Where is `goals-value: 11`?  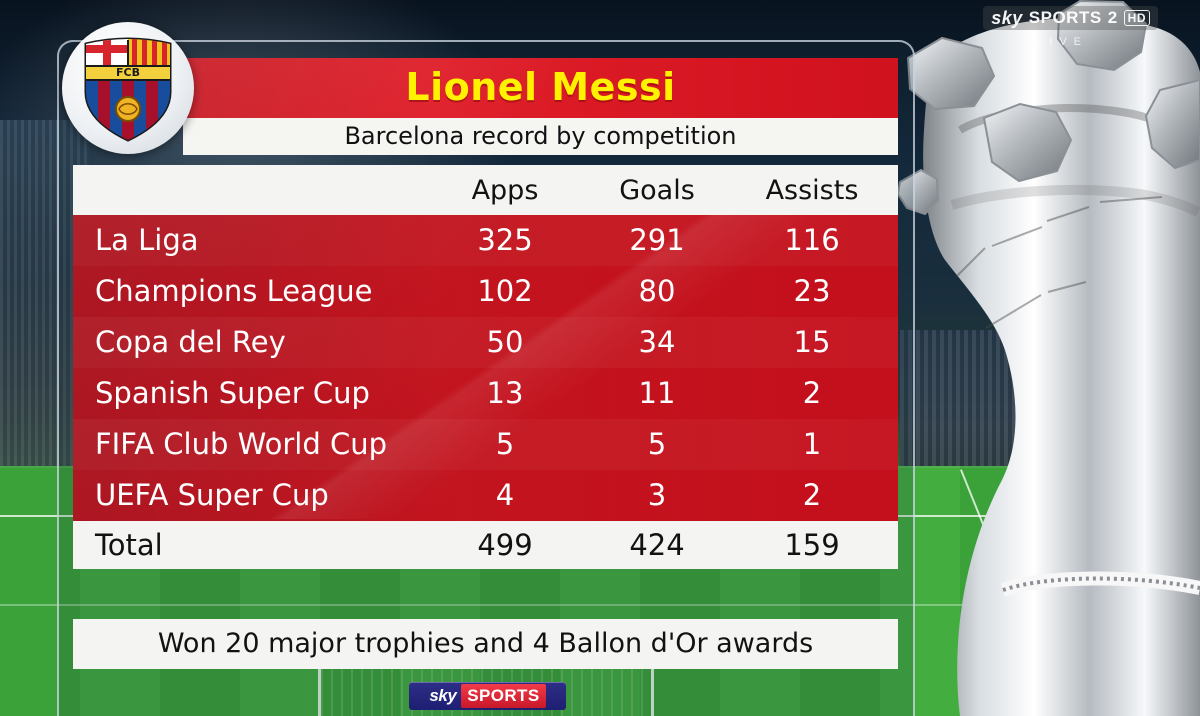
goals-value: 11 is located at coordinates (657, 393).